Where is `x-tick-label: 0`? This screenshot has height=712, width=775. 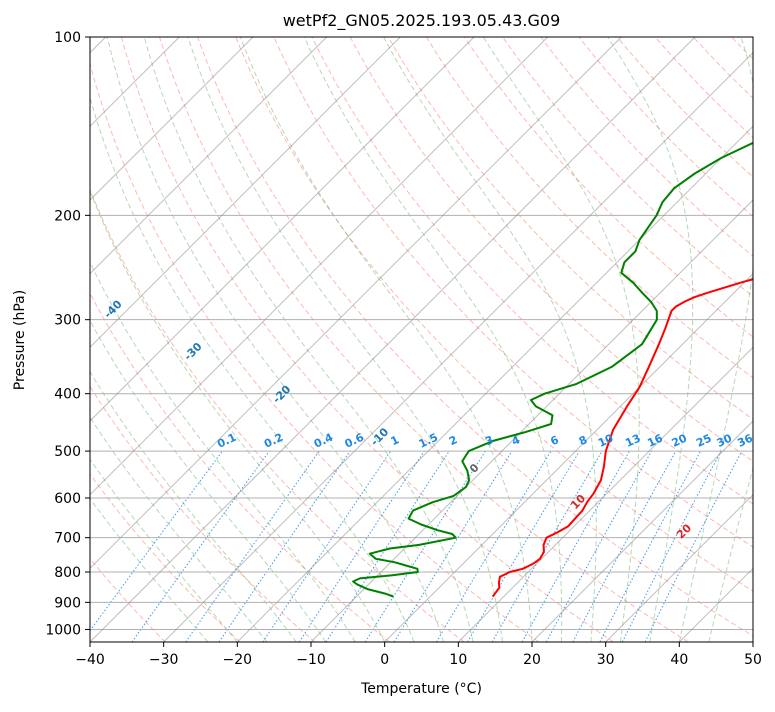
x-tick-label: 0 is located at coordinates (384, 660).